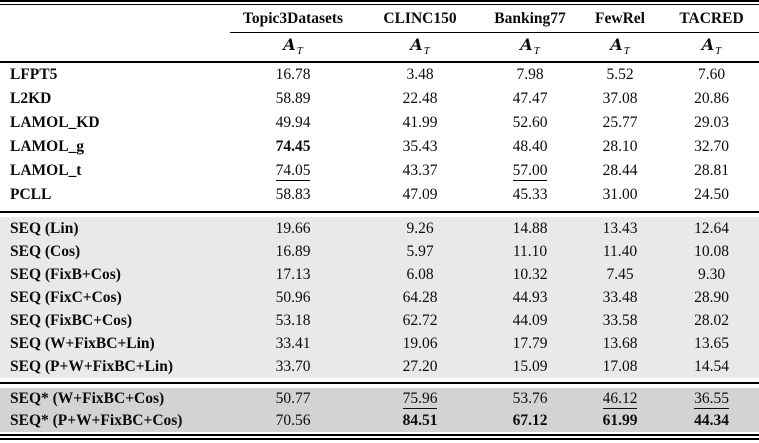  Describe the element at coordinates (115, 297) in the screenshot. I see `row-label: SEQ (FixC+Cos)` at that location.